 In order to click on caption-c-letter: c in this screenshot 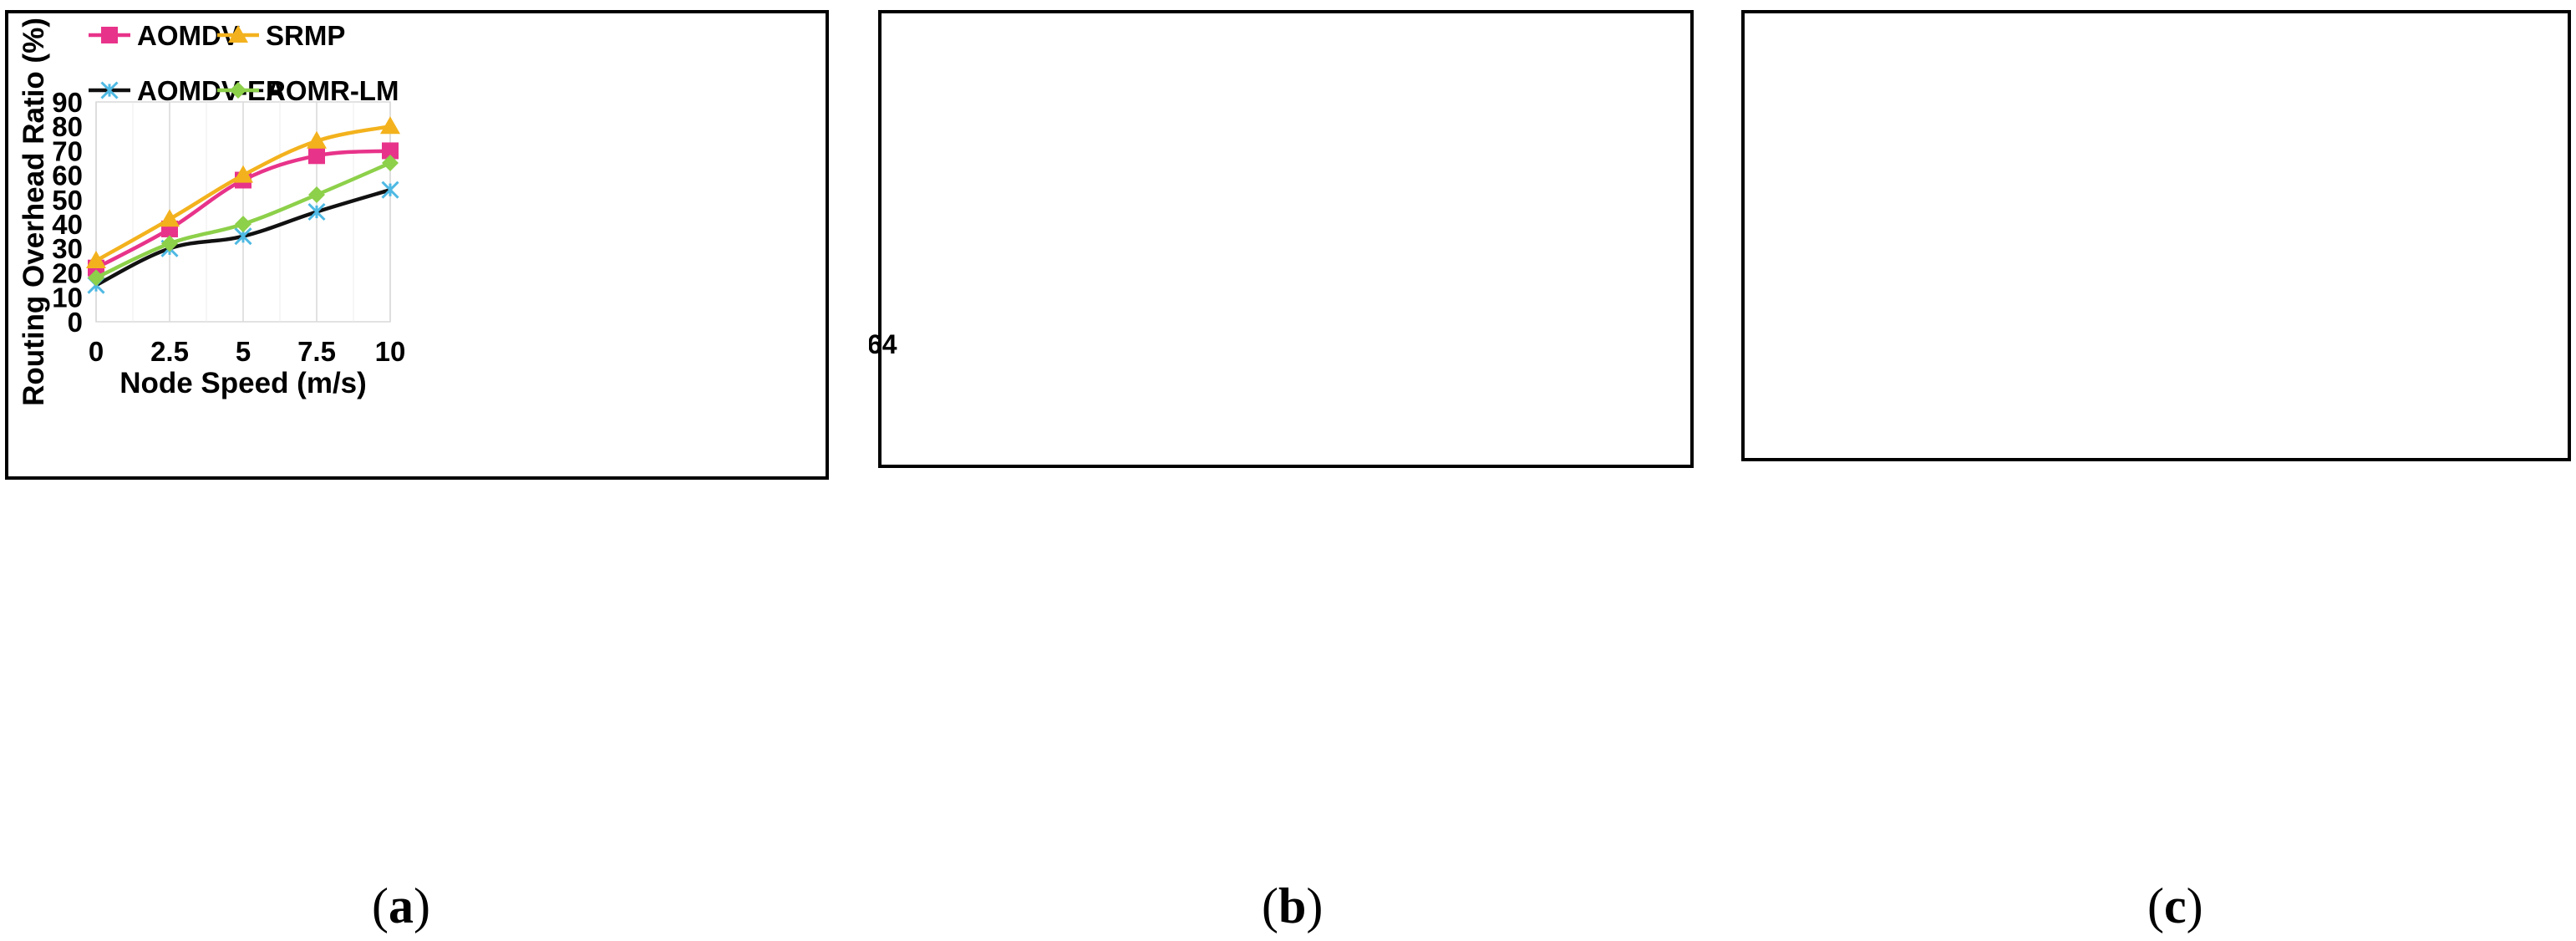, I will do `click(2175, 905)`.